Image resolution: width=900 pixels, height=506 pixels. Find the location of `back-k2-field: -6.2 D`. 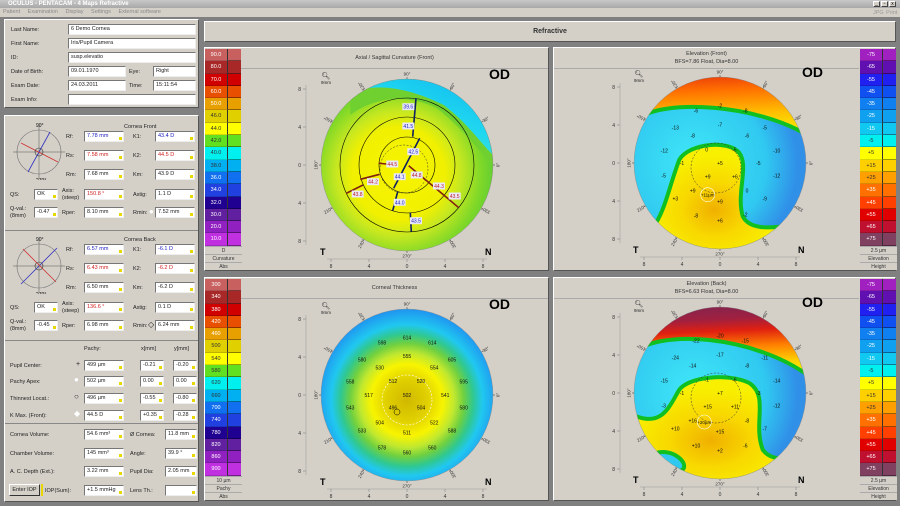

back-k2-field: -6.2 D is located at coordinates (175, 268).